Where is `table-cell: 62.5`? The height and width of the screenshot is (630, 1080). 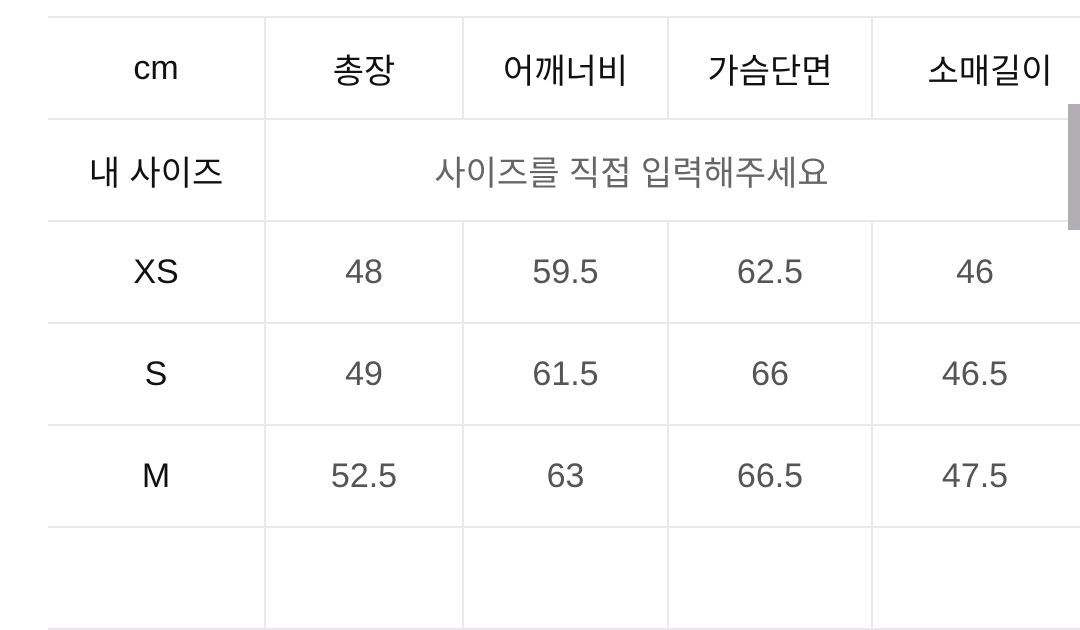
table-cell: 62.5 is located at coordinates (770, 272).